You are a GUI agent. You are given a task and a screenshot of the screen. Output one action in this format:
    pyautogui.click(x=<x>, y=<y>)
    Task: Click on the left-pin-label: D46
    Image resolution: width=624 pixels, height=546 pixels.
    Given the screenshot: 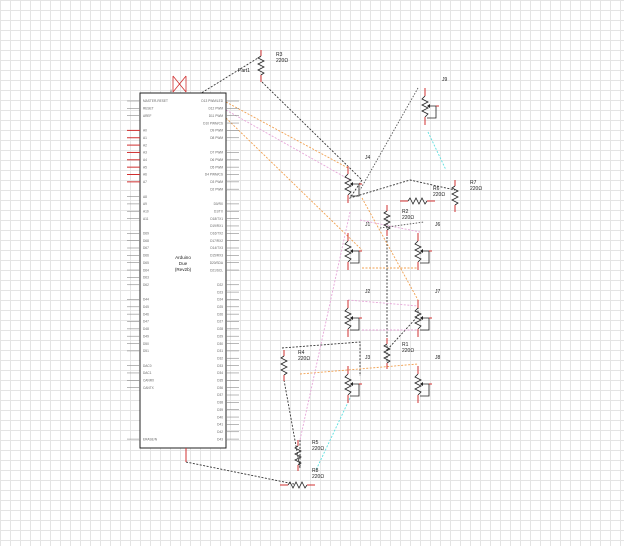 What is the action you would take?
    pyautogui.click(x=146, y=314)
    